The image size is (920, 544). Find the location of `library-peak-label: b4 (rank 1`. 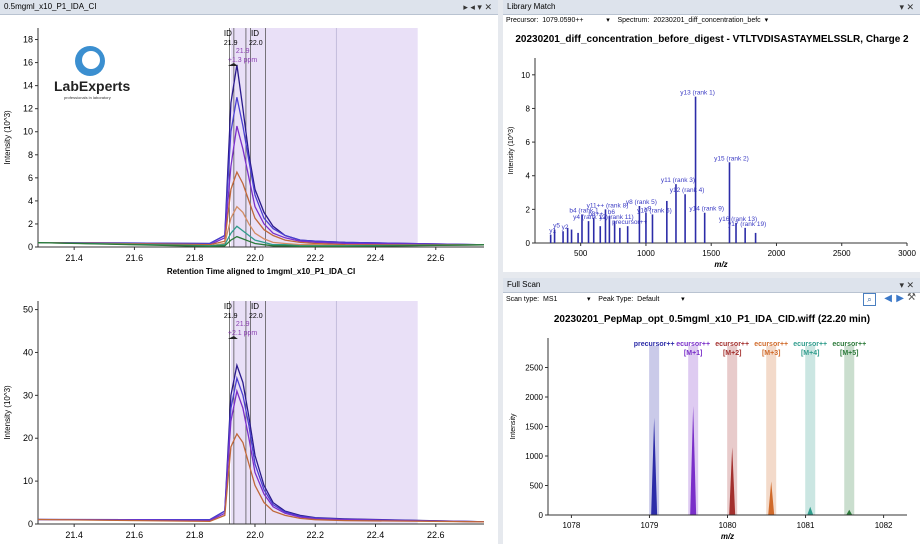

library-peak-label: b4 (rank 1 is located at coordinates (584, 210).